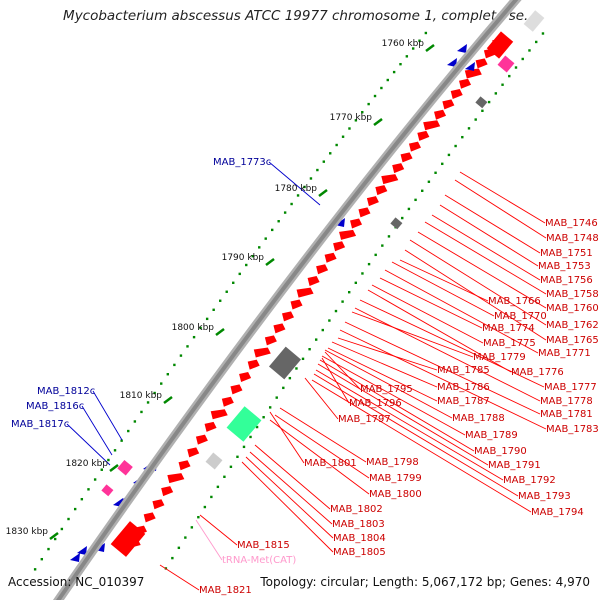 This screenshot has width=600, height=600. What do you see at coordinates (386, 389) in the screenshot?
I see `gene-label: MAB_1795` at bounding box center [386, 389].